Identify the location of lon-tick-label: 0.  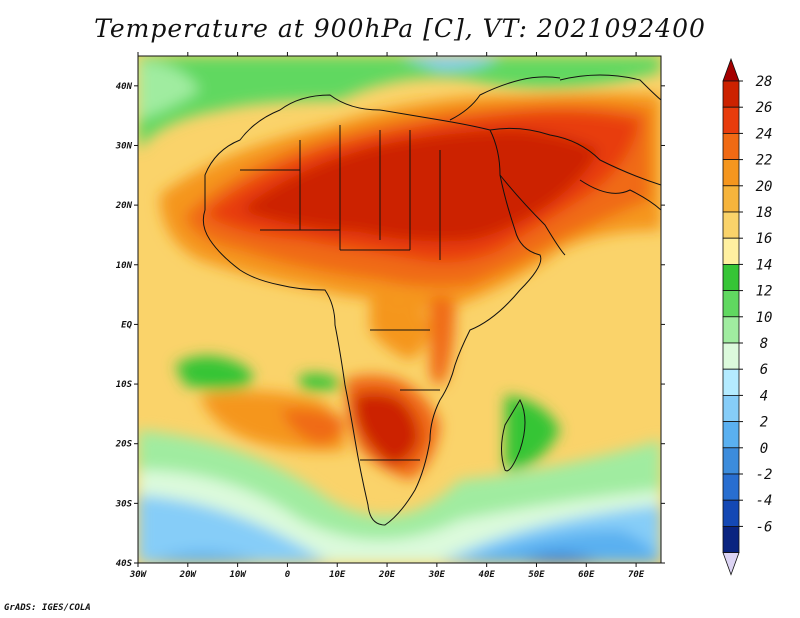
(288, 575).